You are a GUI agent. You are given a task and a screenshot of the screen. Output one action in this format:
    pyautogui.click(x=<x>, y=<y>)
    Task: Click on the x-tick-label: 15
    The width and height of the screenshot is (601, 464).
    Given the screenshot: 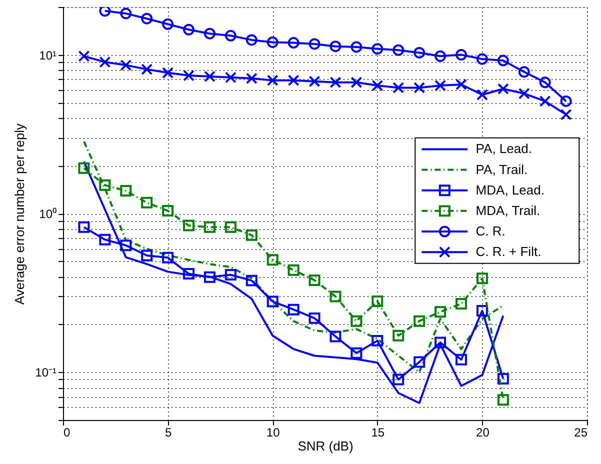 What is the action you would take?
    pyautogui.click(x=378, y=433)
    